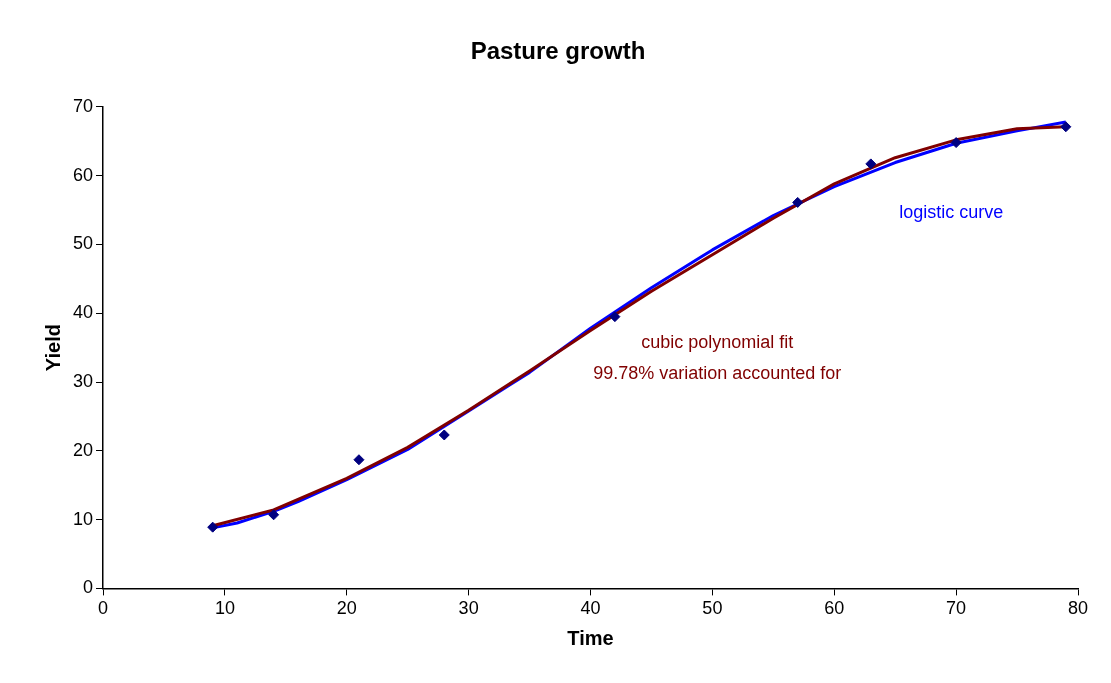 Image resolution: width=1111 pixels, height=683 pixels. I want to click on x-tick-label: 10, so click(224, 608).